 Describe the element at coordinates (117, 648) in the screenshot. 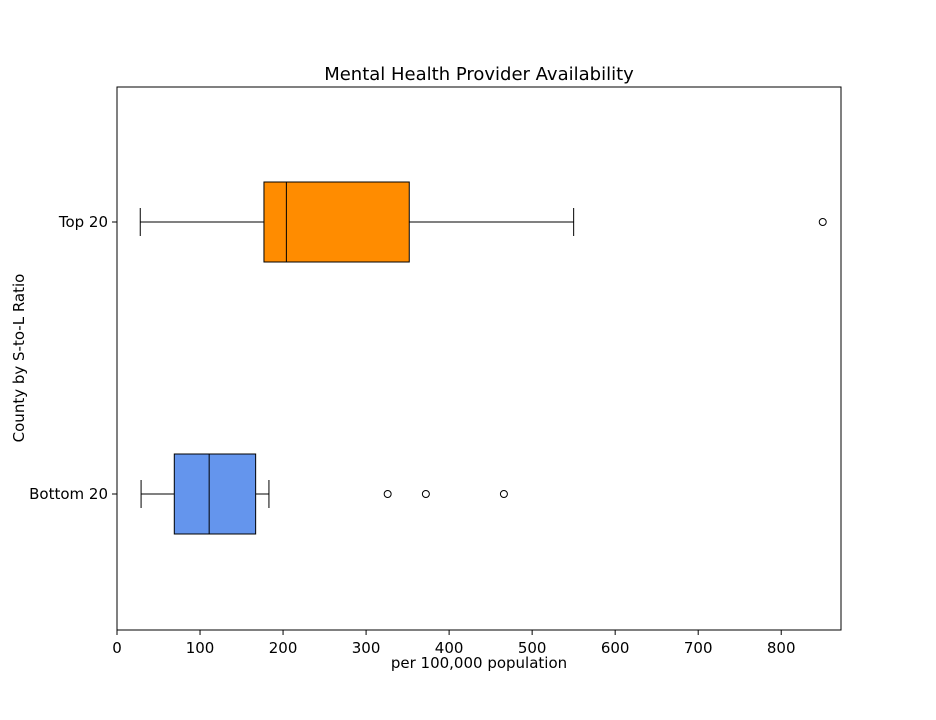

I see `x-tick-label: 0` at that location.